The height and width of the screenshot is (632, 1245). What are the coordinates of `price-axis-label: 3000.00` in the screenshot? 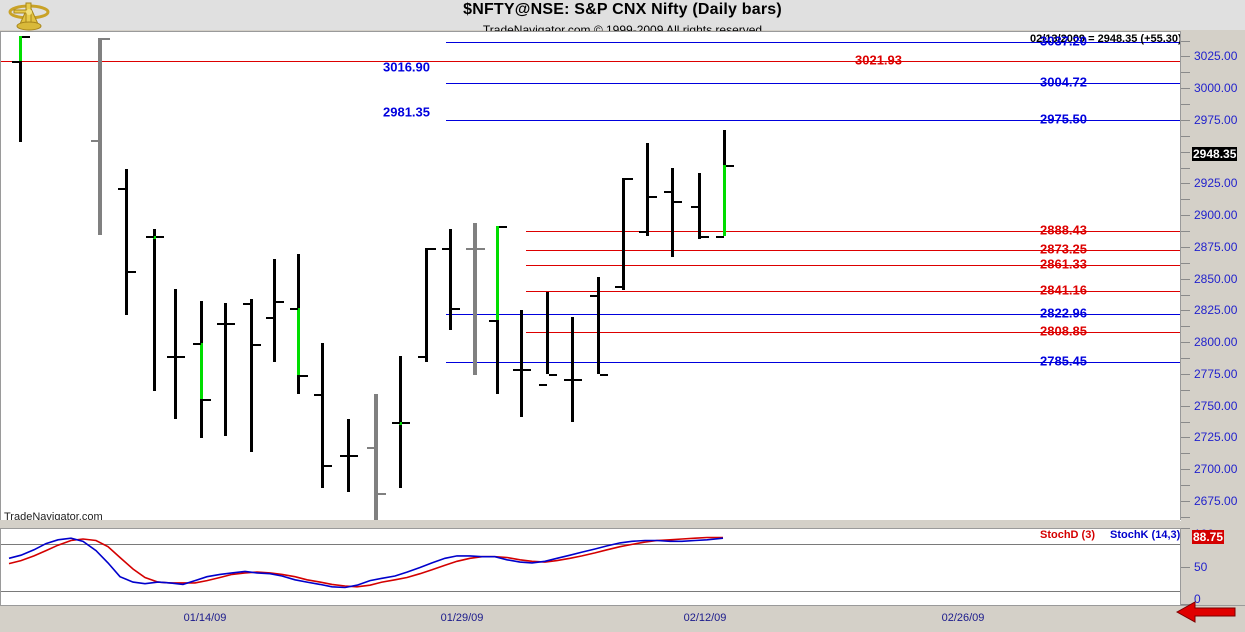 It's located at (1216, 88).